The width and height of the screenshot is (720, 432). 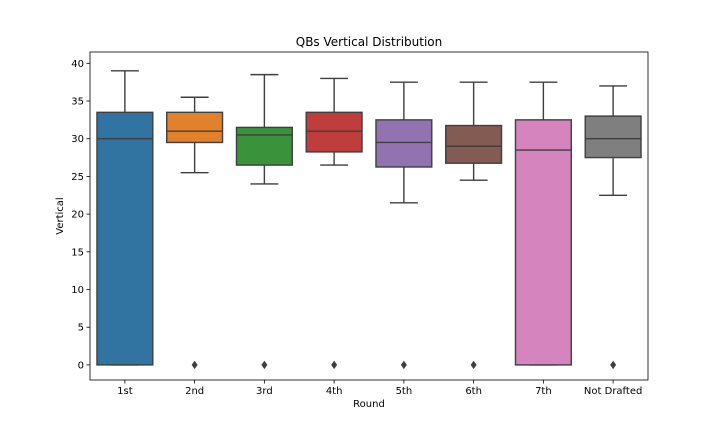 What do you see at coordinates (194, 391) in the screenshot?
I see `x-tick-label-1: 2nd` at bounding box center [194, 391].